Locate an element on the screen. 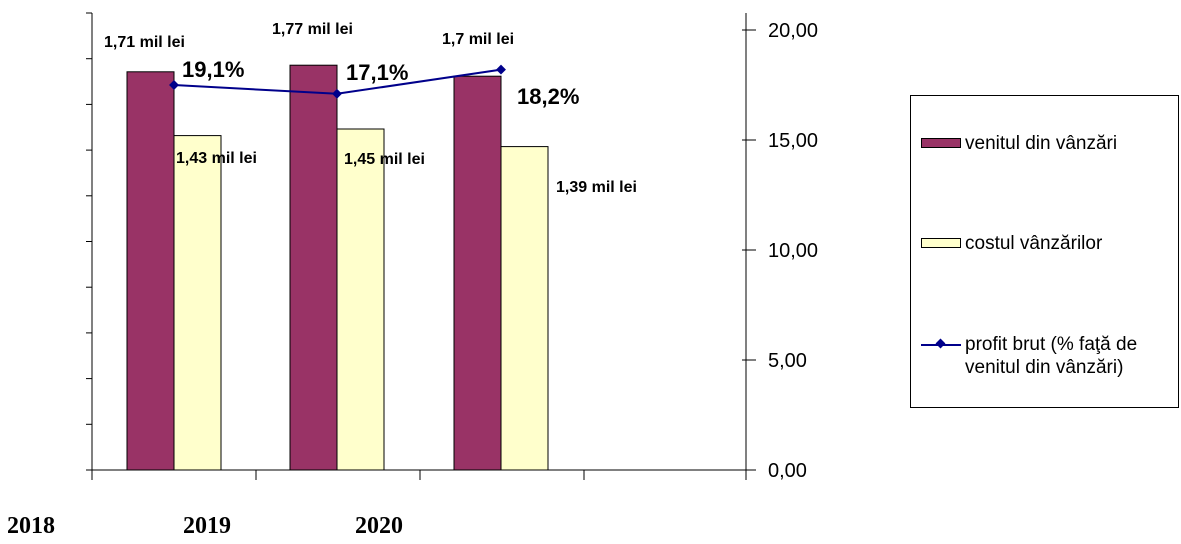 This screenshot has height=544, width=1181. label-venit: 1,71 mil lei is located at coordinates (144, 42).